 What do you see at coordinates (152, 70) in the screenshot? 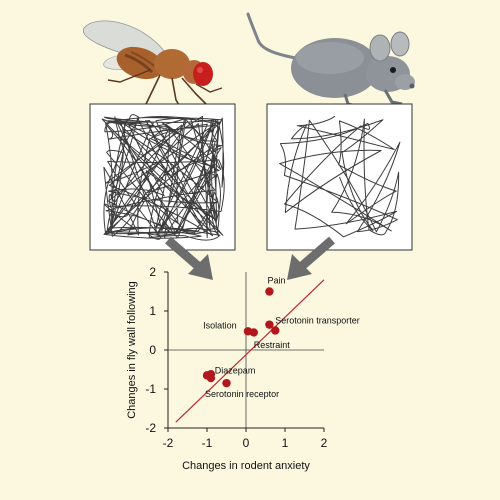
I see `fruit-fly-image` at bounding box center [152, 70].